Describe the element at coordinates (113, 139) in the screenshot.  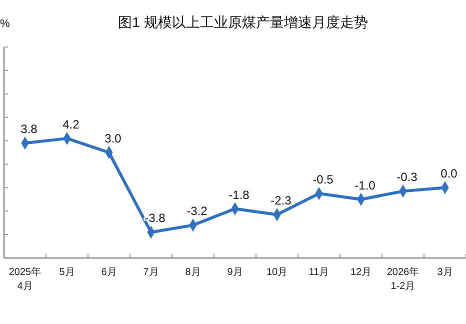
I see `data-label: 3.0` at that location.